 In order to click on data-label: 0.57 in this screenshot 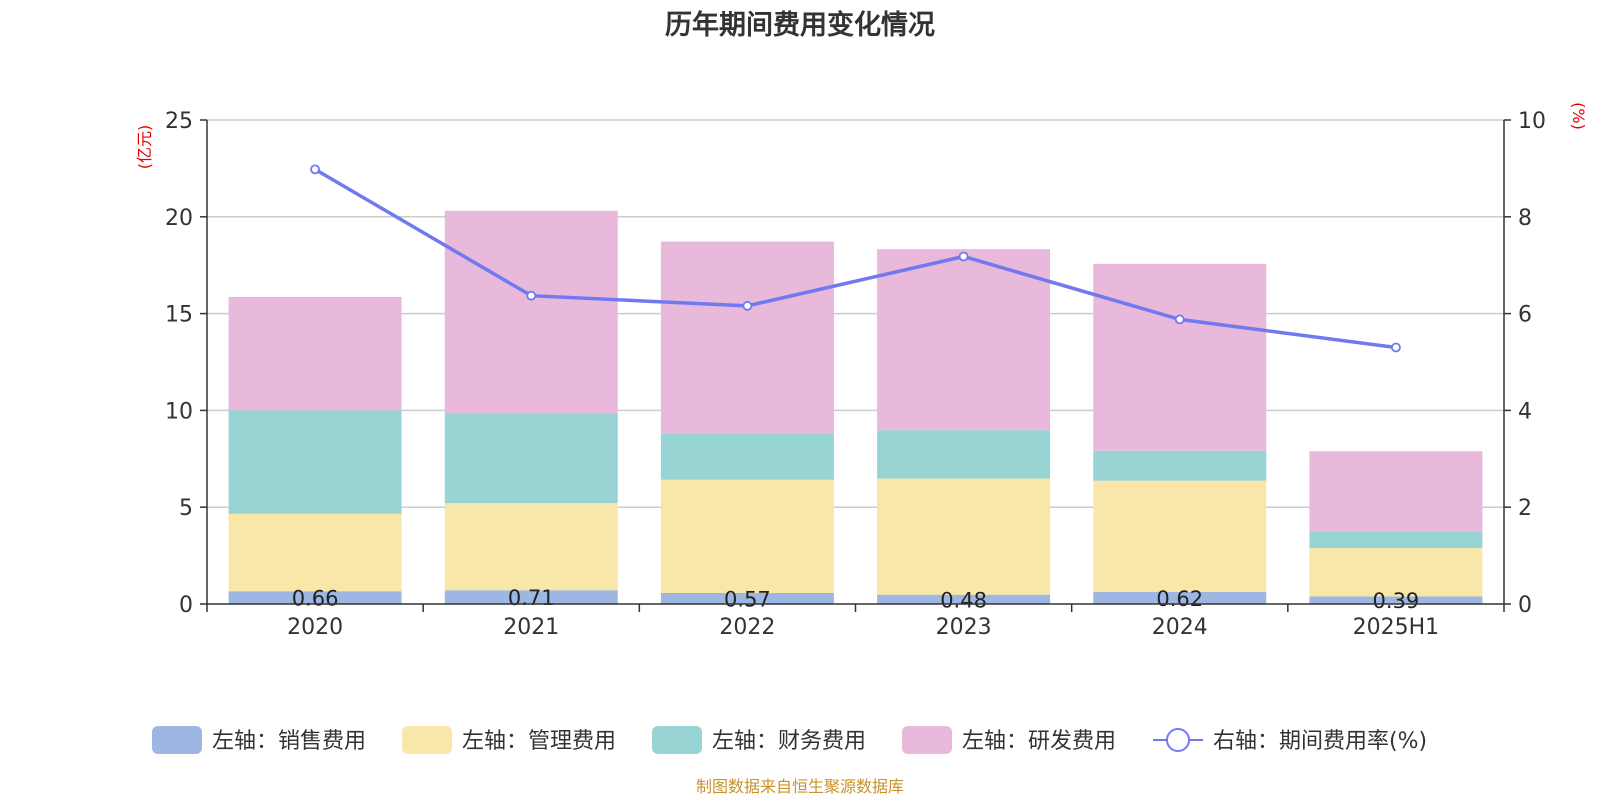, I will do `click(747, 599)`.